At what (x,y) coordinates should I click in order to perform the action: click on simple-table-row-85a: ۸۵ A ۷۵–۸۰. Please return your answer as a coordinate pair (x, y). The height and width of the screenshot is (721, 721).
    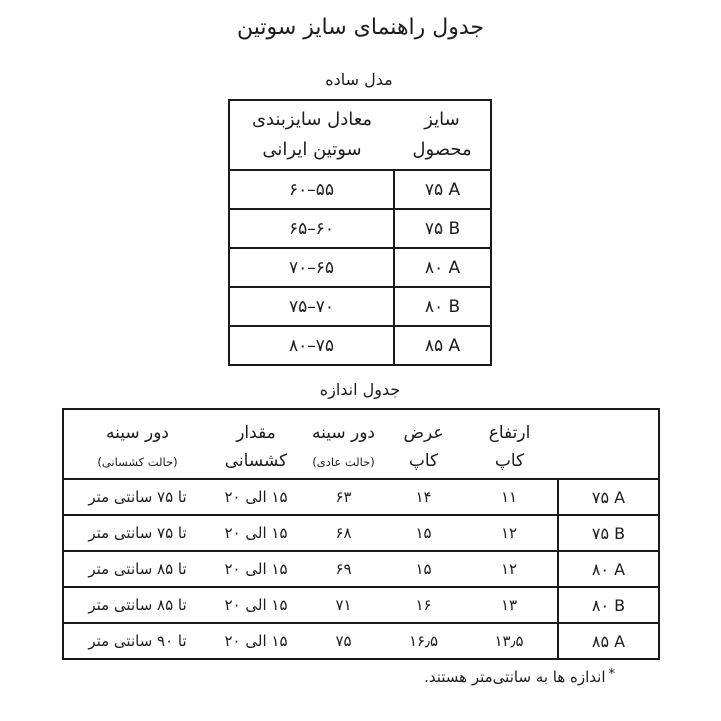
    Looking at the image, I should click on (360, 345).